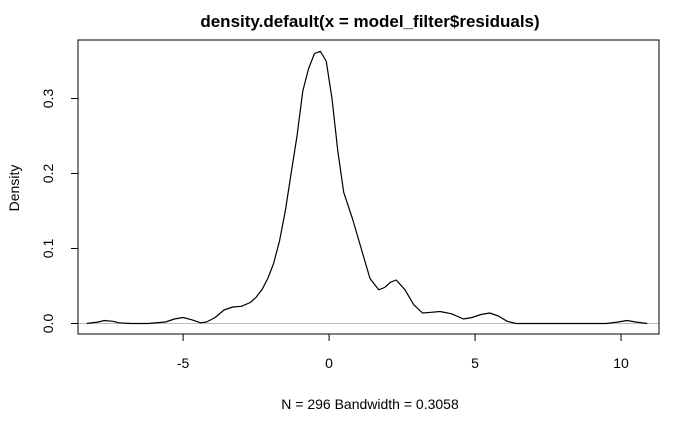  What do you see at coordinates (14, 188) in the screenshot?
I see `y-axis-label: Density` at bounding box center [14, 188].